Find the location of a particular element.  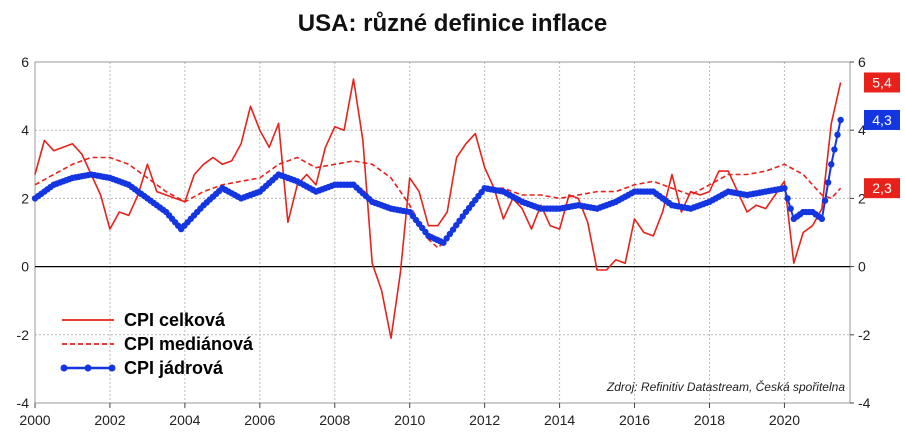

legend-label: CPI jádrová is located at coordinates (174, 368).